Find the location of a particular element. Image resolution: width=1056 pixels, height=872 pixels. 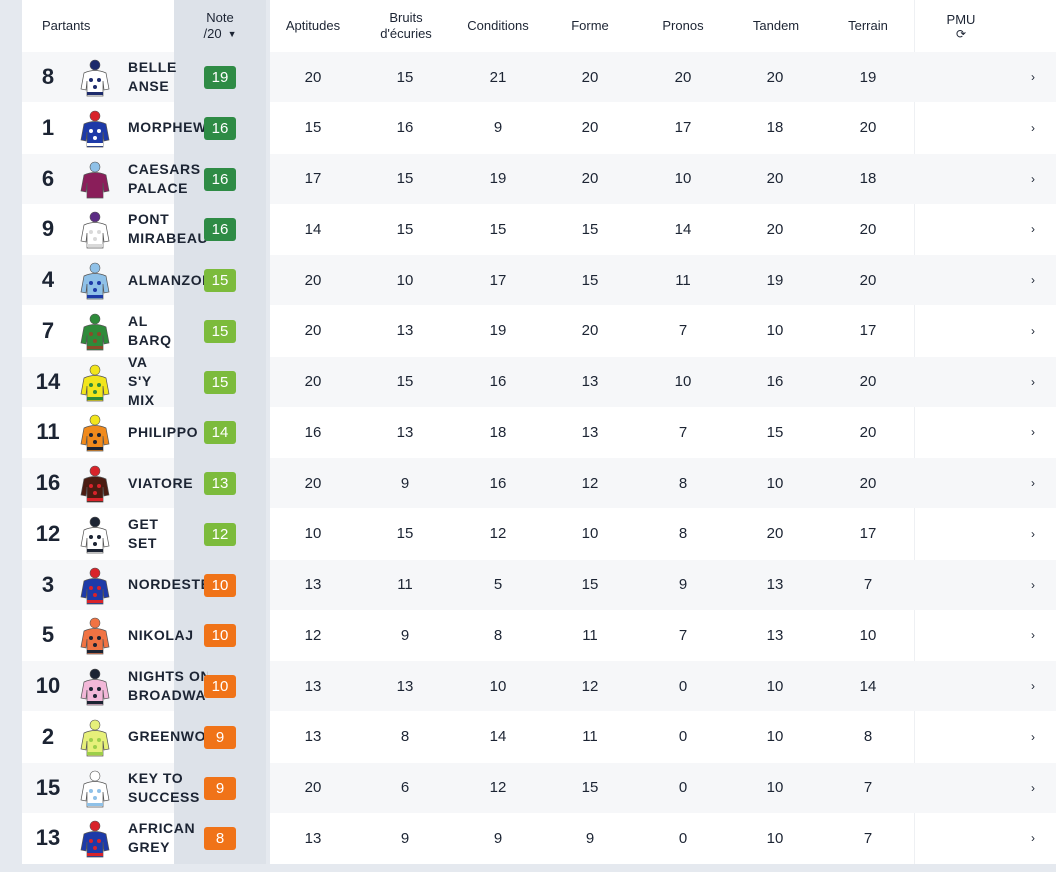

terrain-value: 14 is located at coordinates (868, 686).